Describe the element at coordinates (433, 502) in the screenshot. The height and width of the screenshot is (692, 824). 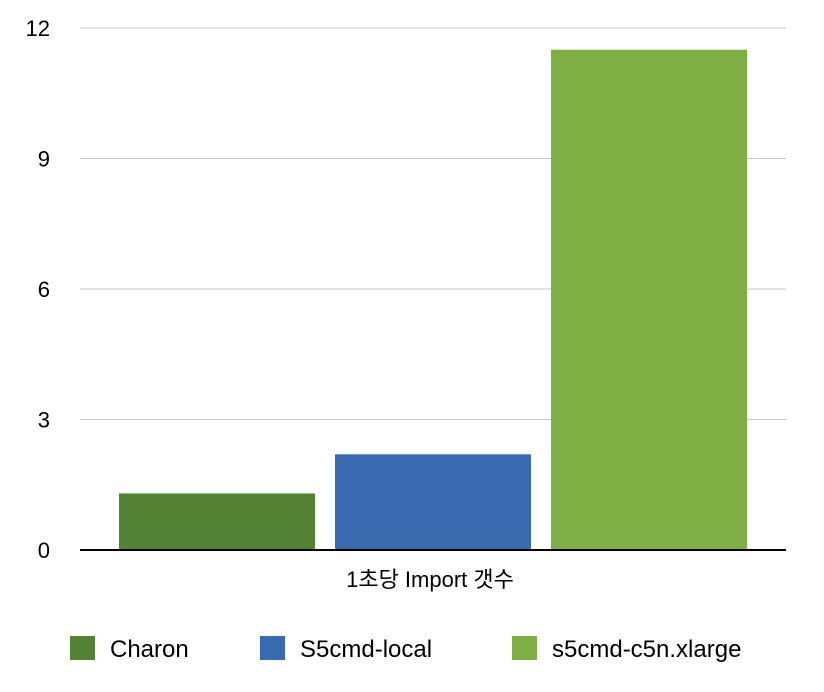
I see `bar-s5cmd-local` at that location.